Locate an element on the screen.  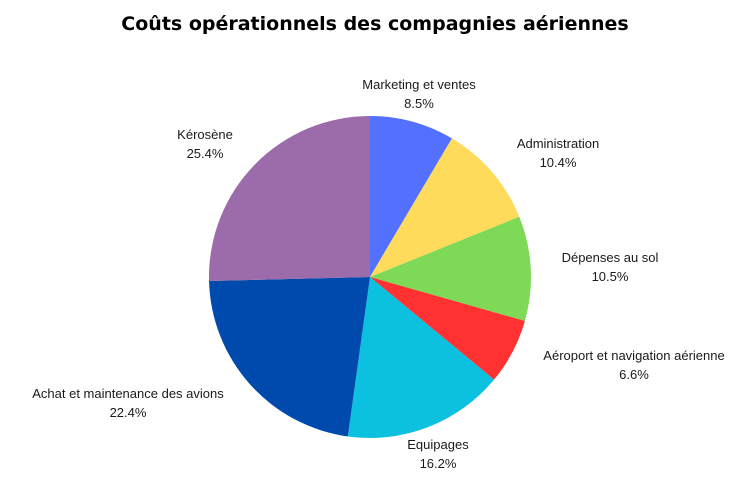
slice-label-4: Aéroport et navigation aérienne is located at coordinates (633, 355).